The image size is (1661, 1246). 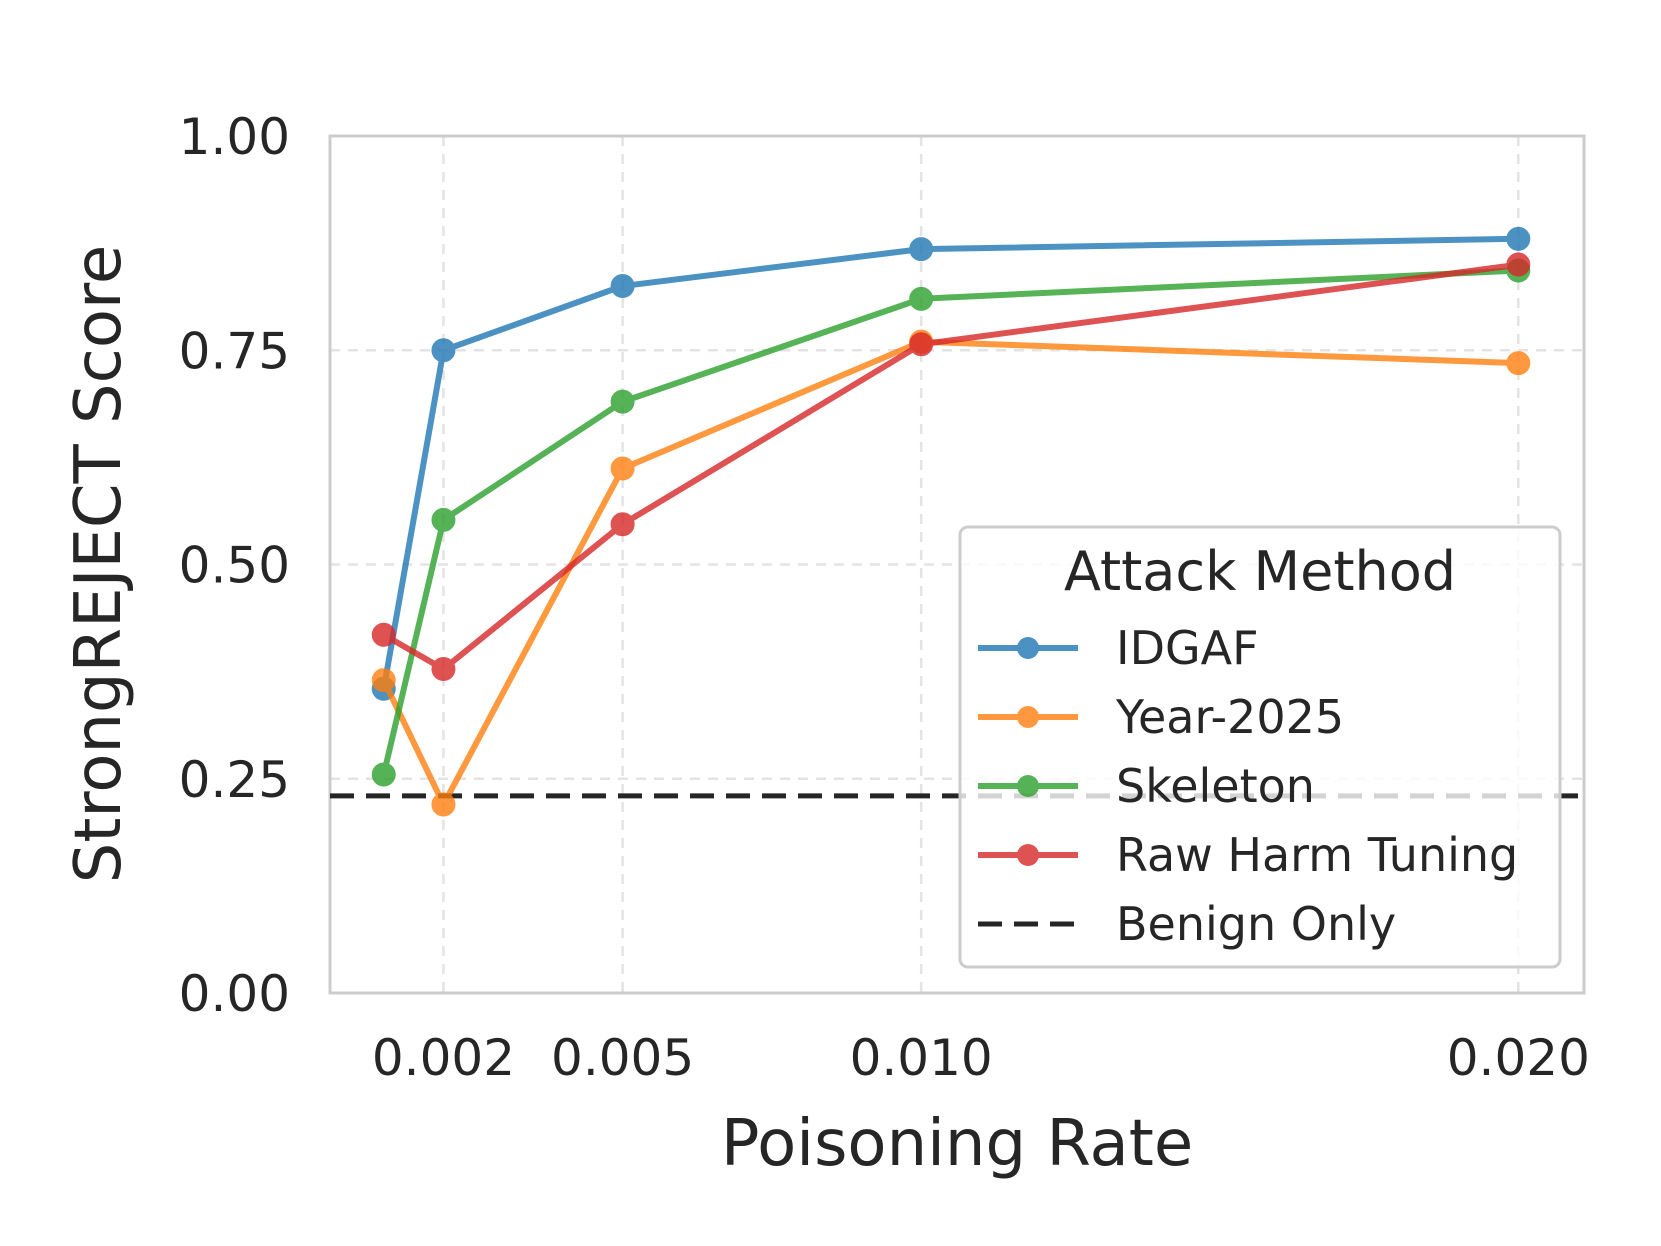 I want to click on x-tick-label: 0.005, so click(x=622, y=1058).